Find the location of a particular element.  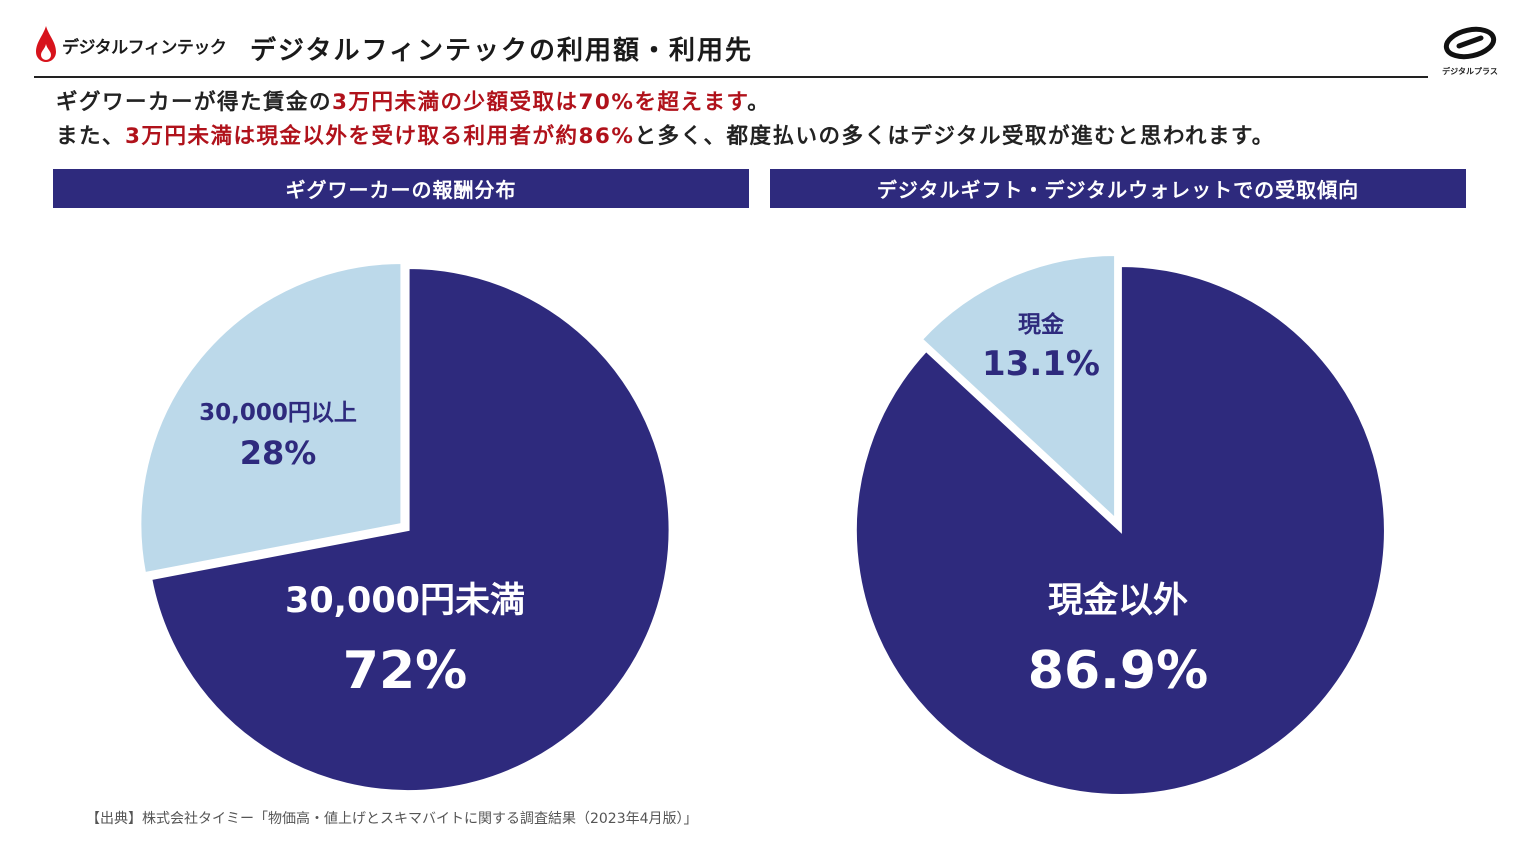

intro-line-2-c: と多く、都度払いの多くはデジタル受取が進むと思われます。 is located at coordinates (954, 136).